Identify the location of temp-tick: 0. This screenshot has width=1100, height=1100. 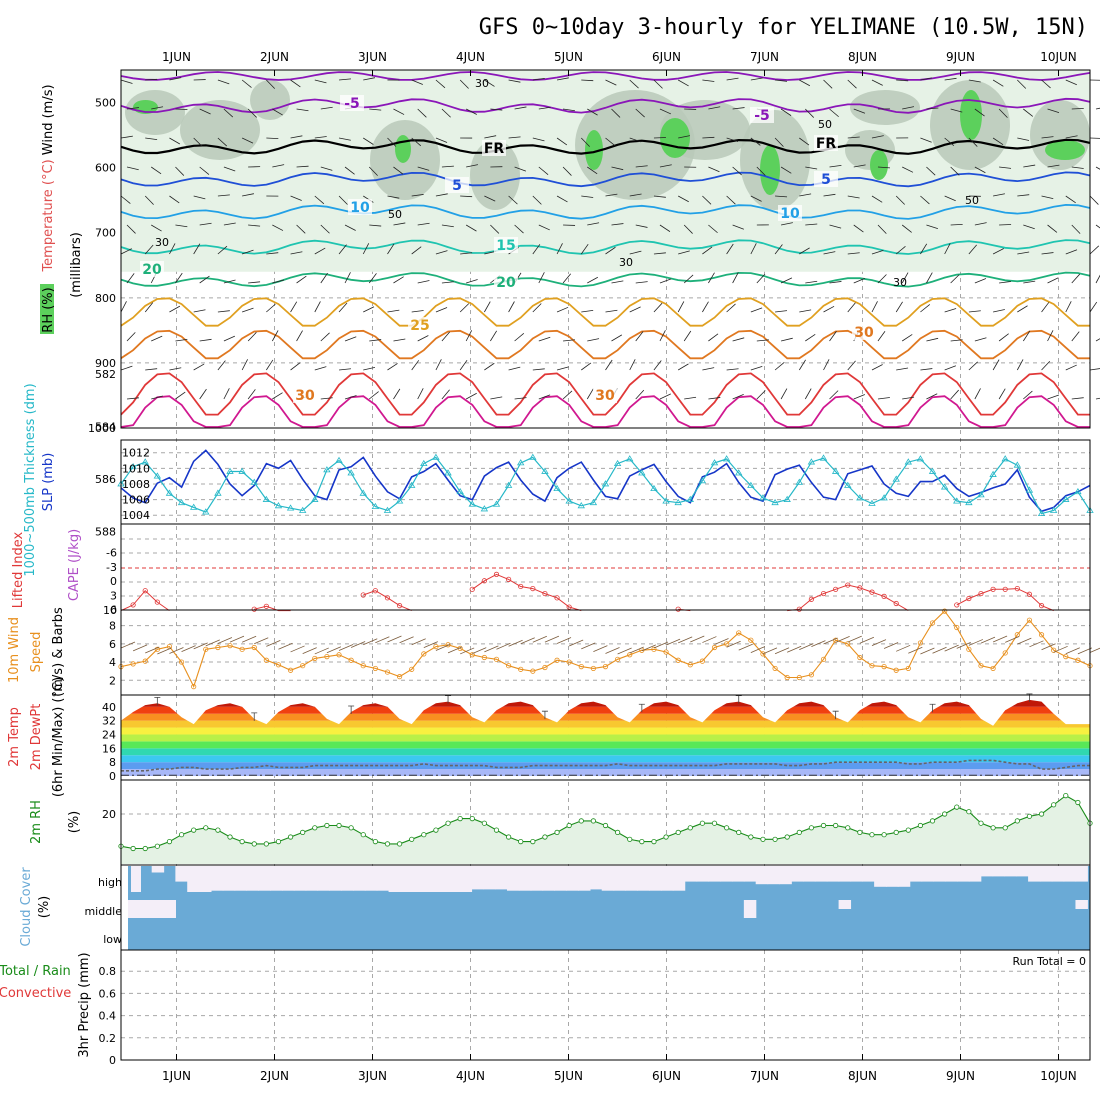
(112, 776).